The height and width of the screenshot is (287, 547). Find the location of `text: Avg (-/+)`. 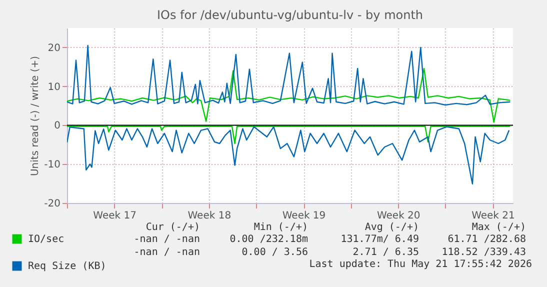

text: Avg (-/+) is located at coordinates (391, 227).